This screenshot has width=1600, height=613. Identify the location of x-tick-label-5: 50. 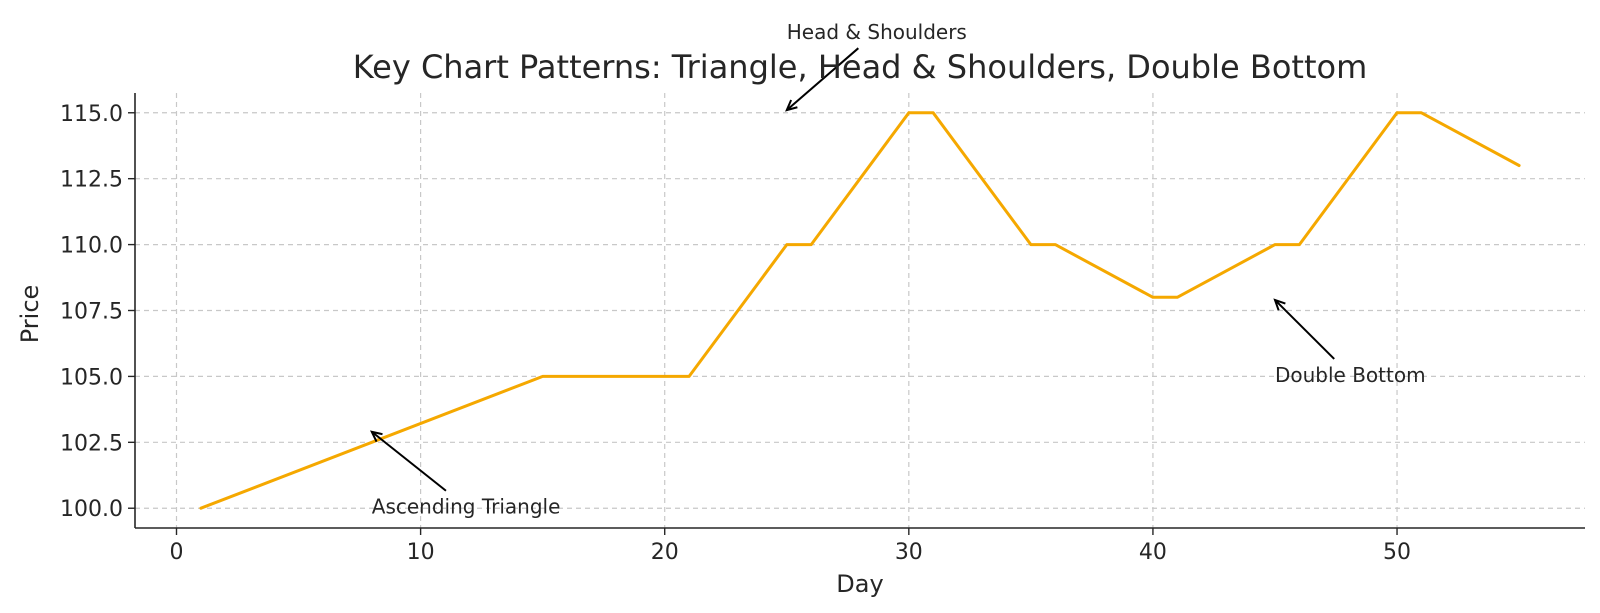
(1397, 552).